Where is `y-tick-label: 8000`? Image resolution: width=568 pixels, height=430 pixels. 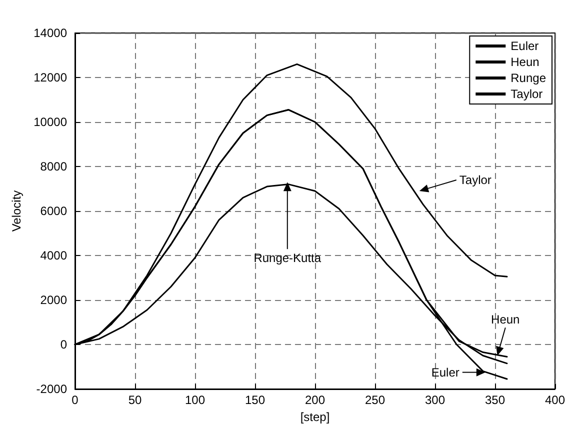 y-tick-label: 8000 is located at coordinates (54, 167).